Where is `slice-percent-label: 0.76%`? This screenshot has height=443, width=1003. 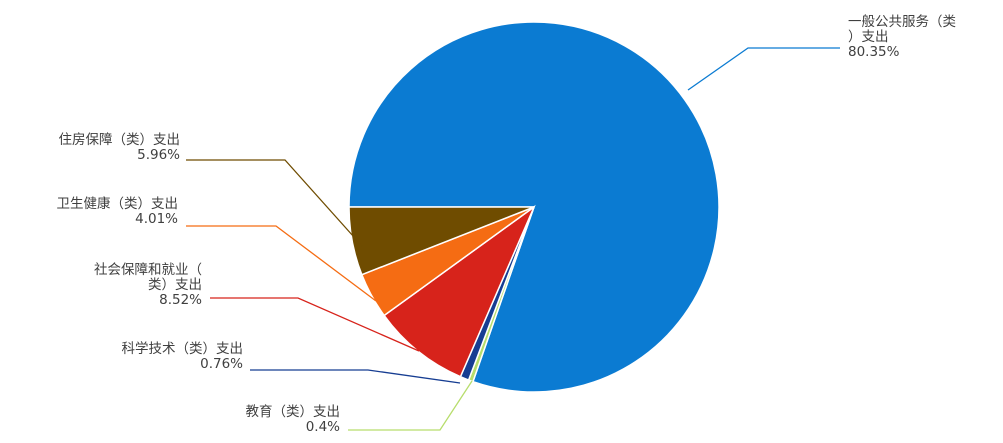
slice-percent-label: 0.76% is located at coordinates (221, 364).